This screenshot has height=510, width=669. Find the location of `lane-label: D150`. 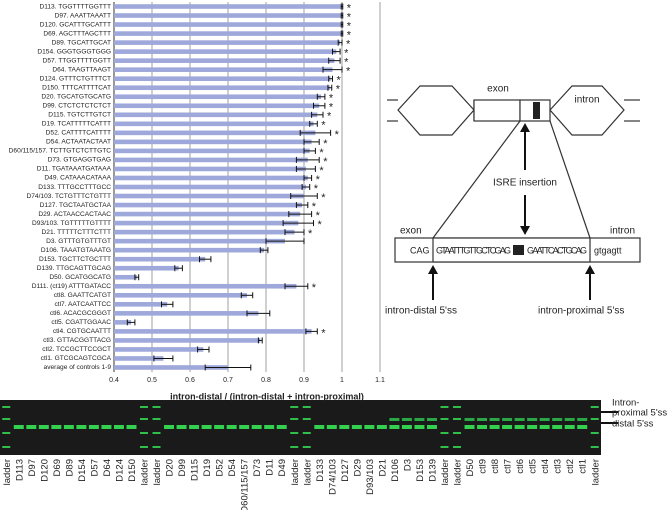

lane-label: D150 is located at coordinates (132, 470).